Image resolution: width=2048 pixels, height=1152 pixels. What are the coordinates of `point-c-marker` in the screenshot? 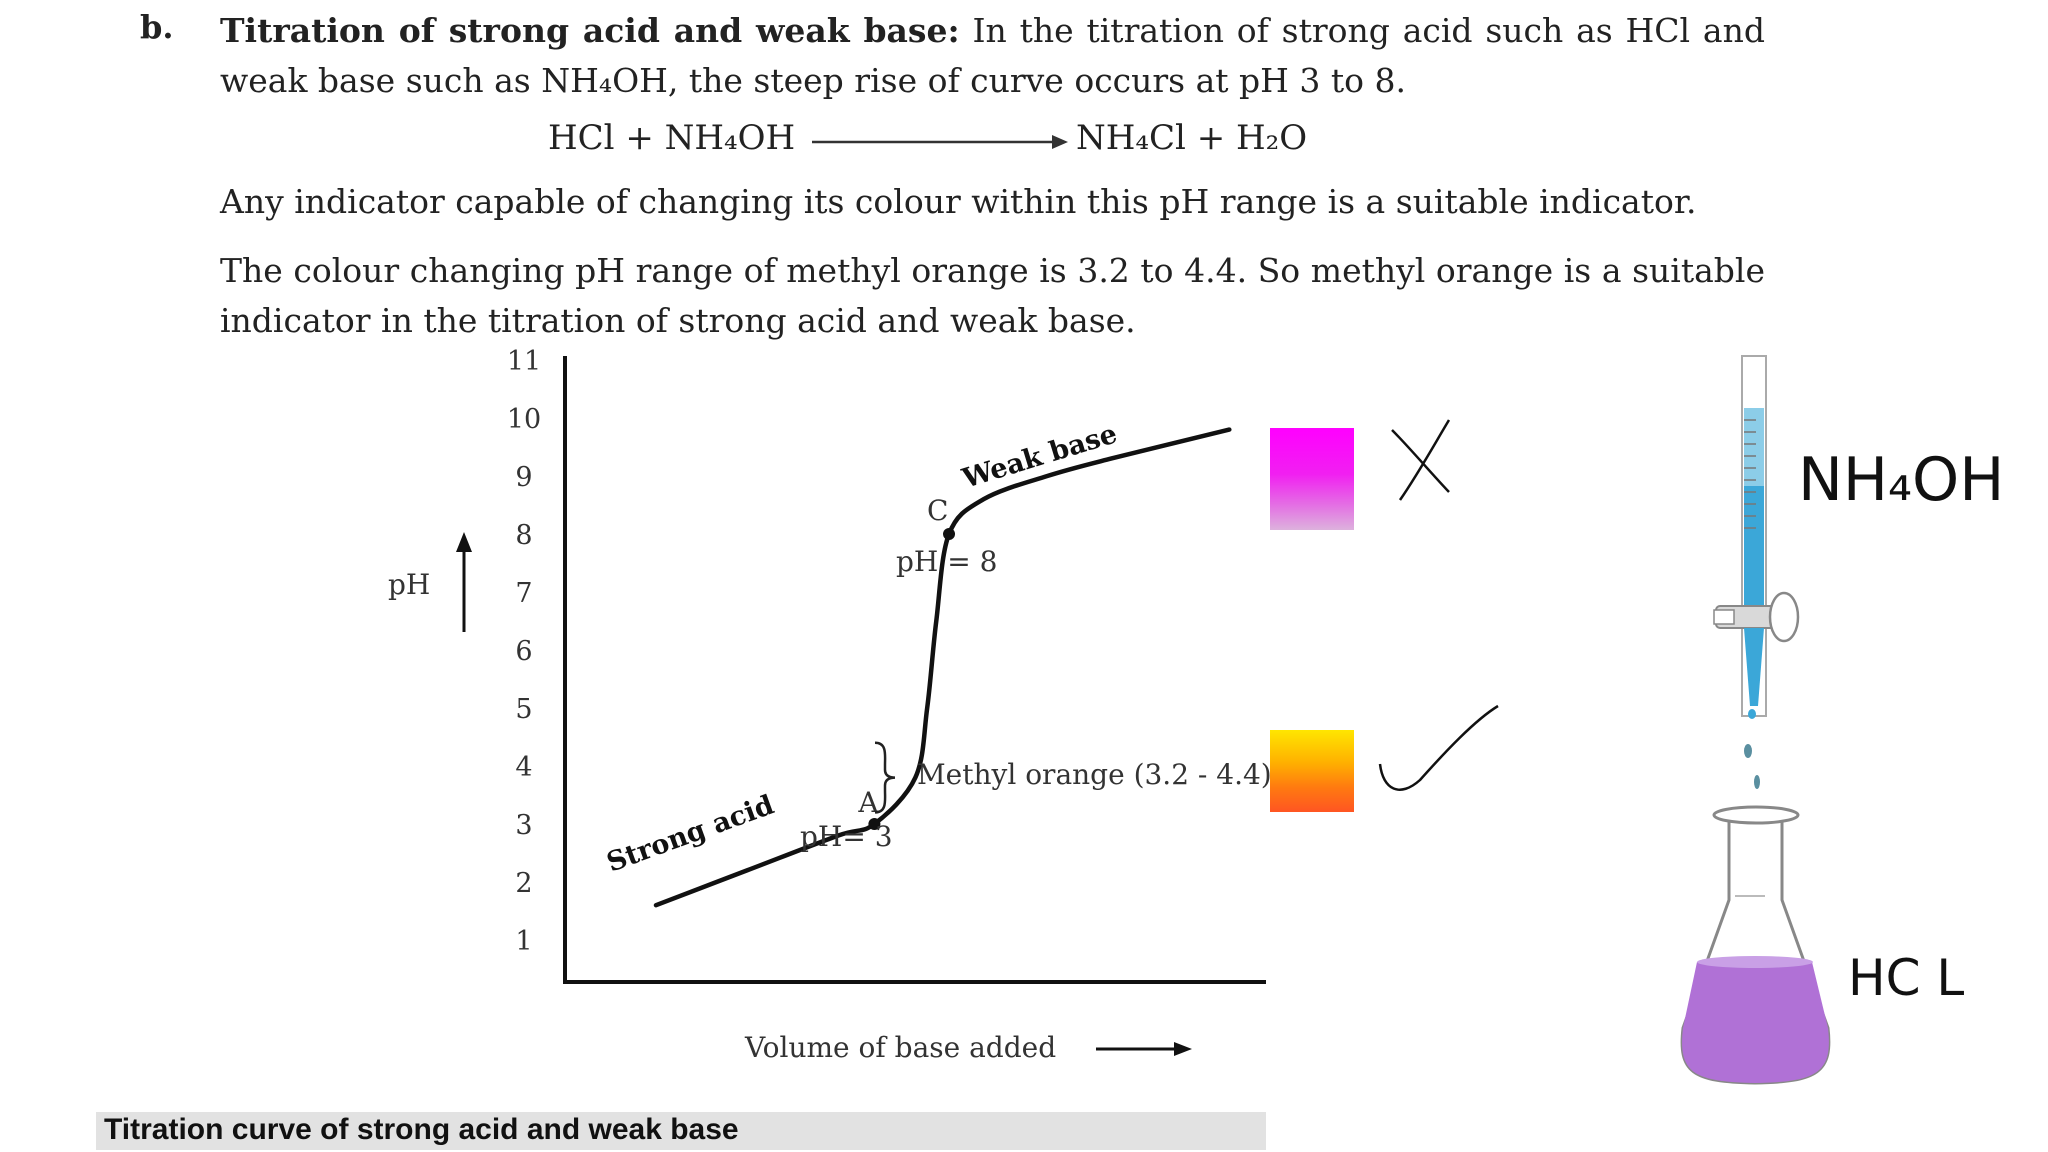 It's located at (949, 534).